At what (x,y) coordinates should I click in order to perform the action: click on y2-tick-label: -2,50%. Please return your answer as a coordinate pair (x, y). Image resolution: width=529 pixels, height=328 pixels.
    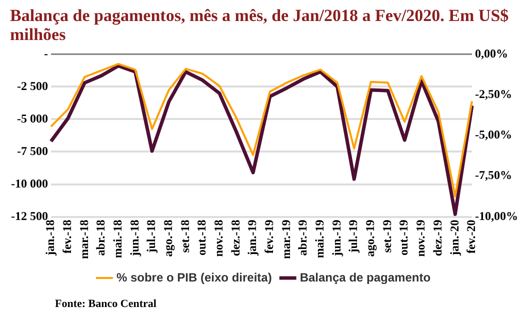
    Looking at the image, I should click on (493, 93).